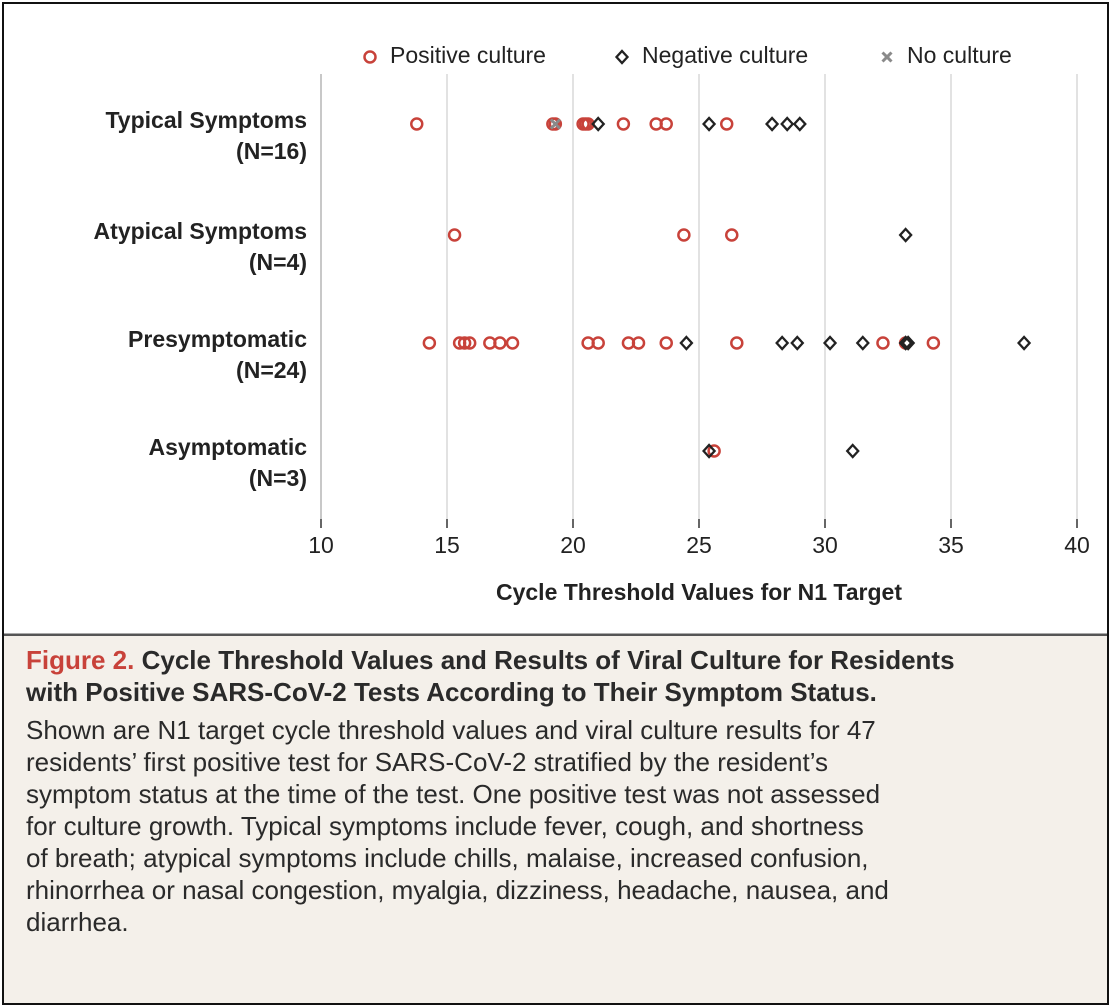 This screenshot has width=1111, height=1007. Describe the element at coordinates (699, 592) in the screenshot. I see `x-axis-title: Cycle Threshold Values for N1 Target` at that location.